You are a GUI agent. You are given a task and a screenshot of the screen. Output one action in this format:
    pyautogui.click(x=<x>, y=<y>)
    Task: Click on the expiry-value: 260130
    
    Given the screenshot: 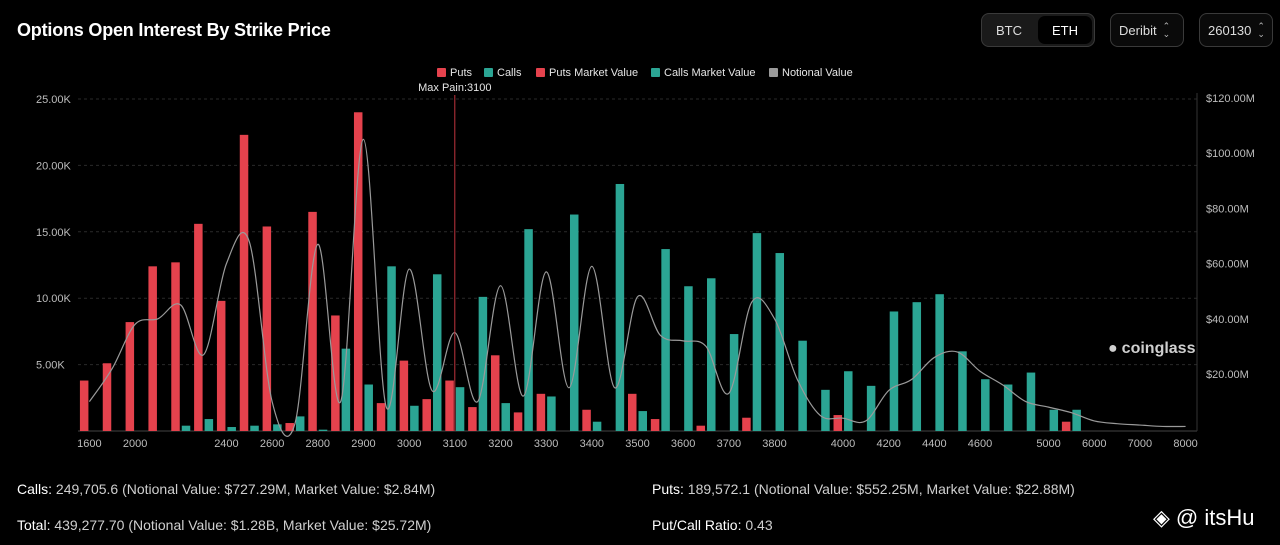 What is the action you would take?
    pyautogui.click(x=1230, y=30)
    